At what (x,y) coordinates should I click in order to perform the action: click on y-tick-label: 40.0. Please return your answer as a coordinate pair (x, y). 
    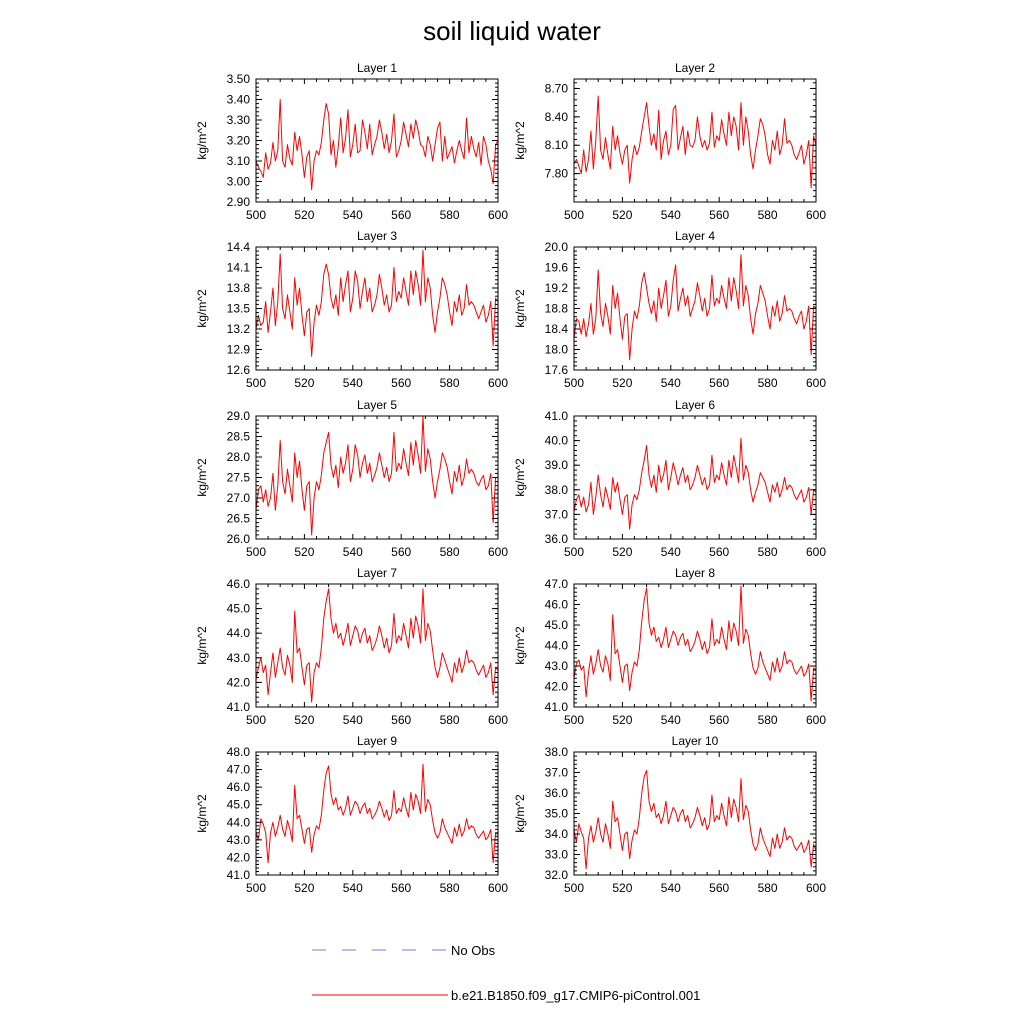
    Looking at the image, I should click on (557, 441).